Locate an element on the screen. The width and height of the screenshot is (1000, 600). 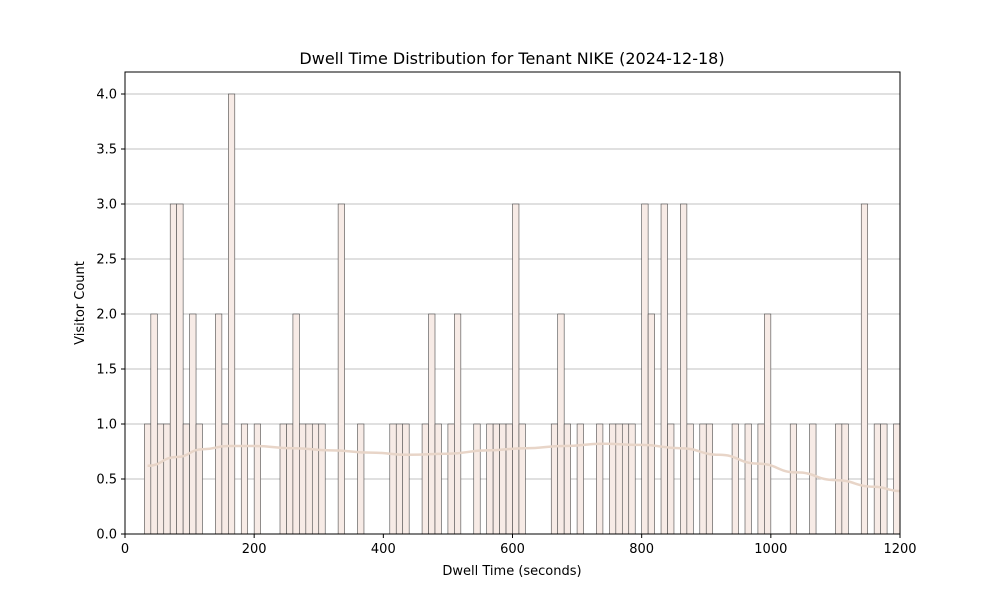
y-tick-label: 3.0 is located at coordinates (106, 205).